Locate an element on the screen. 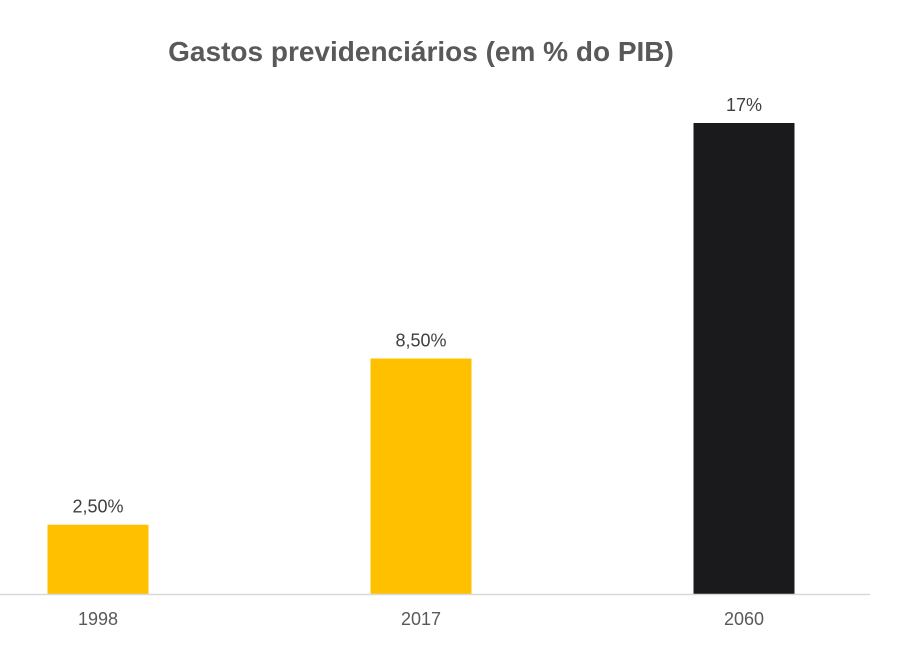 The width and height of the screenshot is (900, 652). x-tick-label-2060: 2060 is located at coordinates (744, 619).